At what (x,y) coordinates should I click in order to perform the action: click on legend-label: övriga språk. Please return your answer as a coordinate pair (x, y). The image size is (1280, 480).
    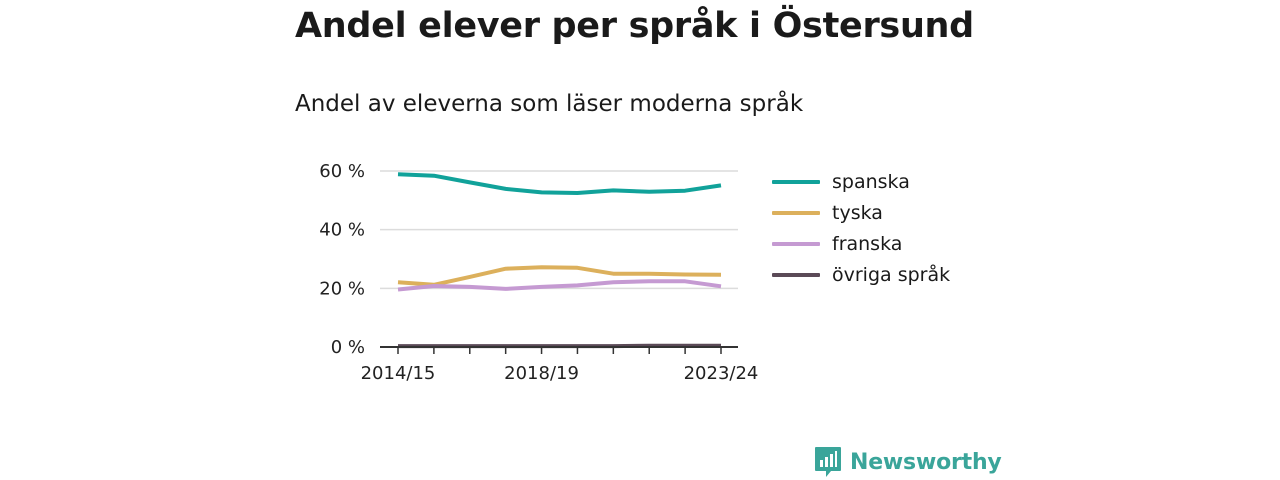
    Looking at the image, I should click on (891, 274).